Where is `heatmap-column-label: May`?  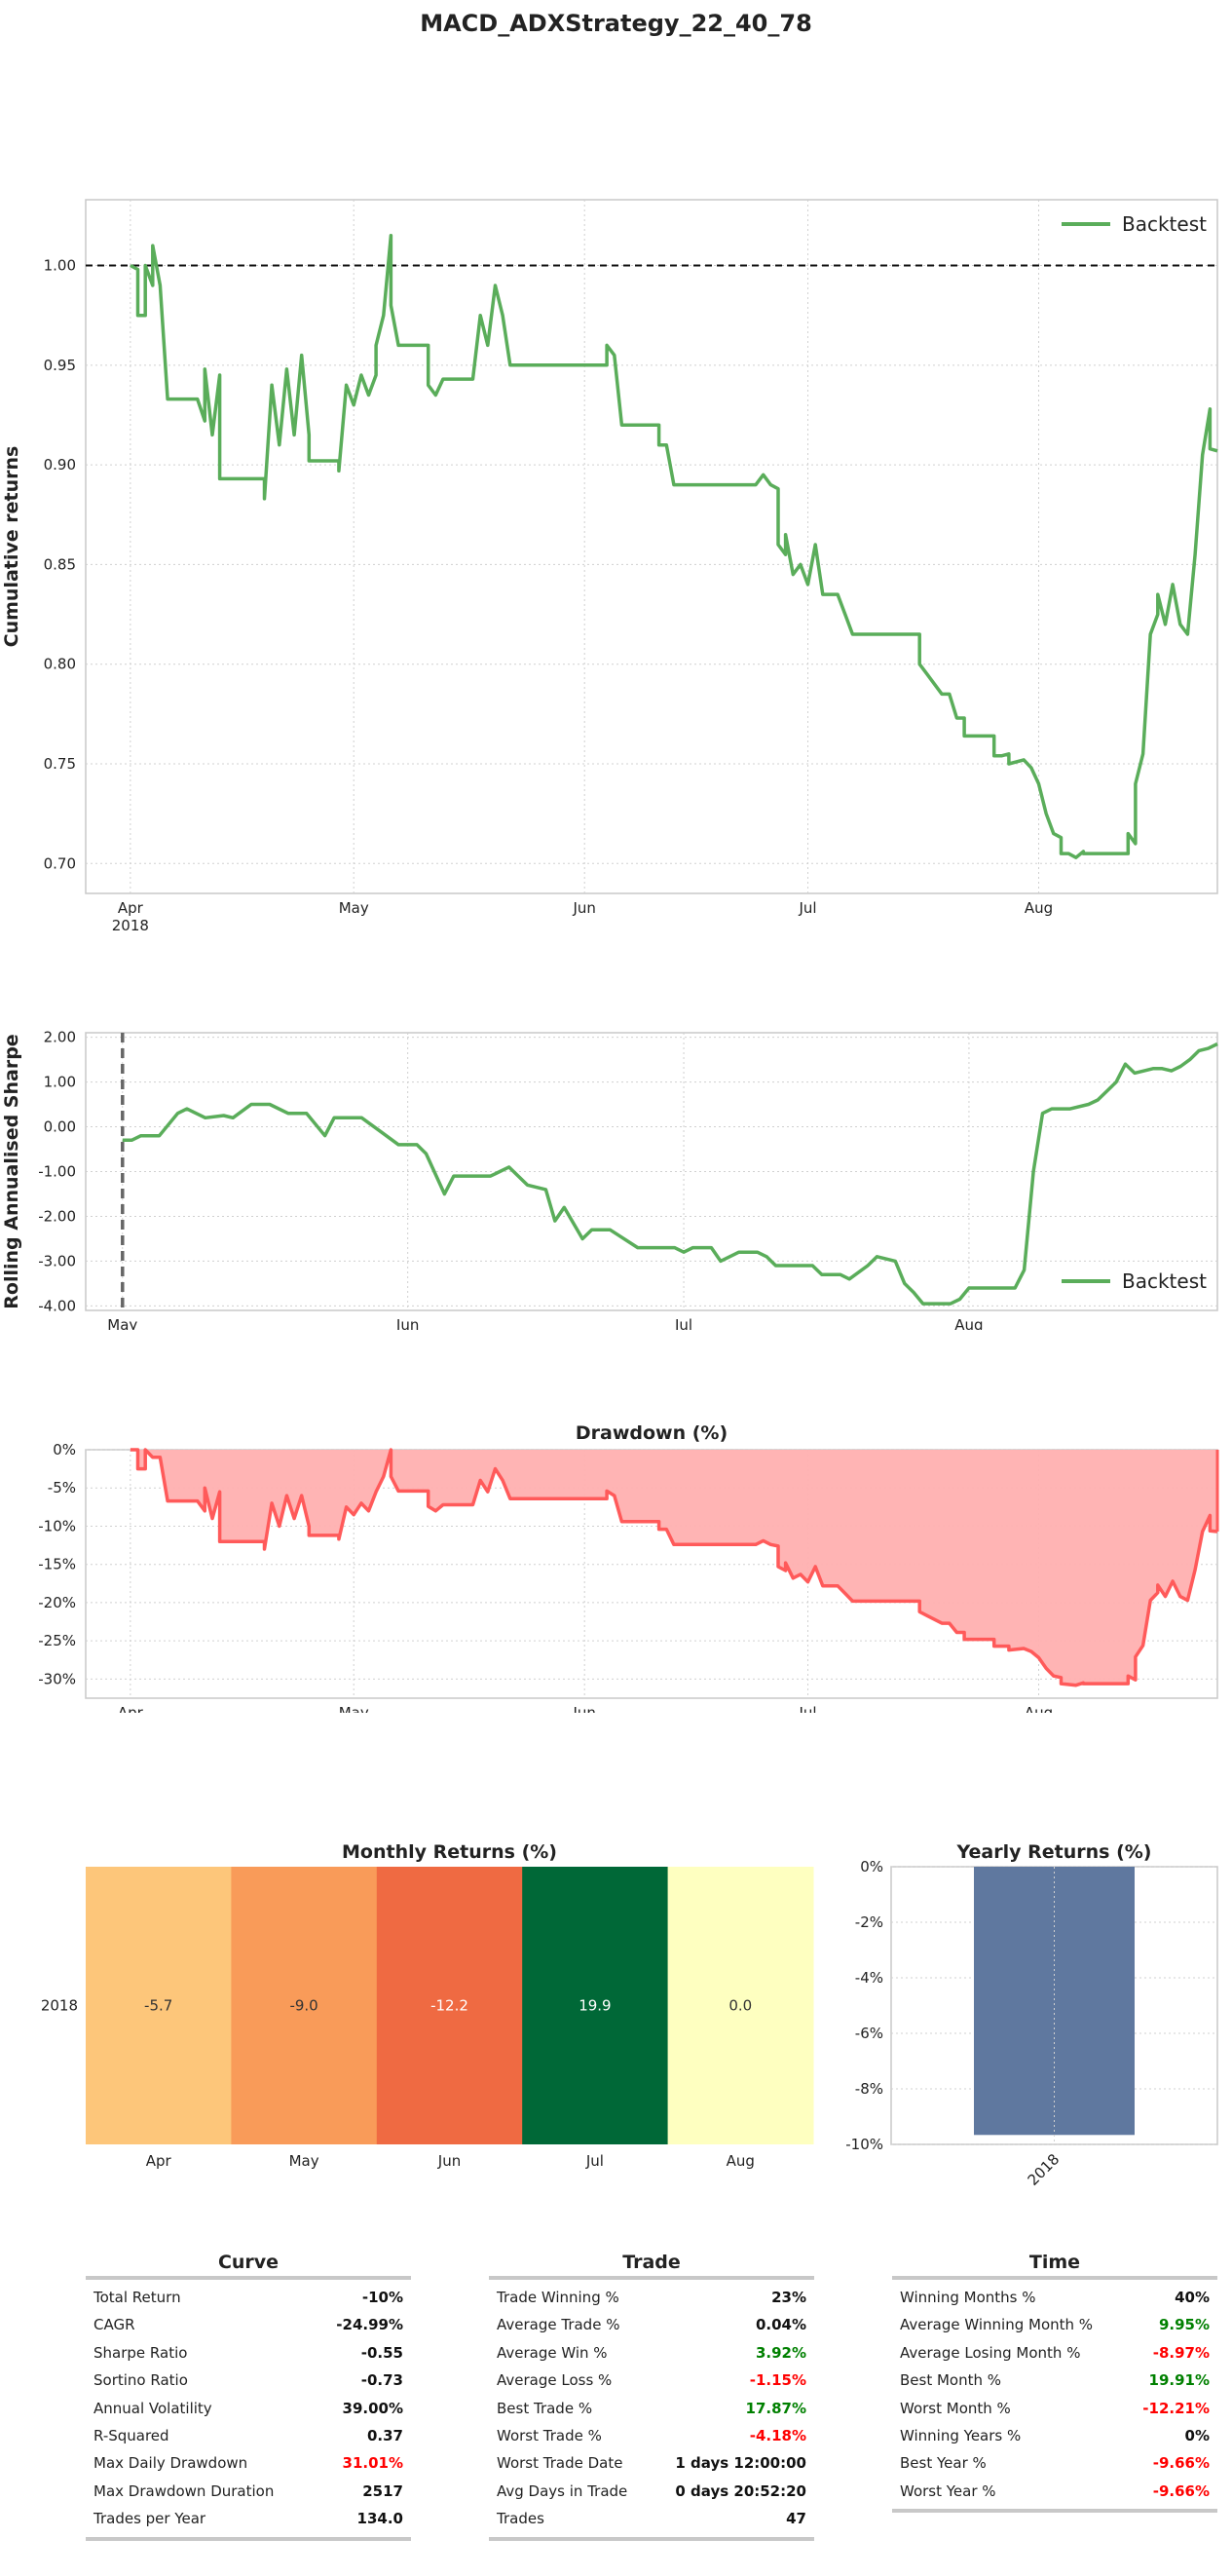 heatmap-column-label: May is located at coordinates (304, 2161).